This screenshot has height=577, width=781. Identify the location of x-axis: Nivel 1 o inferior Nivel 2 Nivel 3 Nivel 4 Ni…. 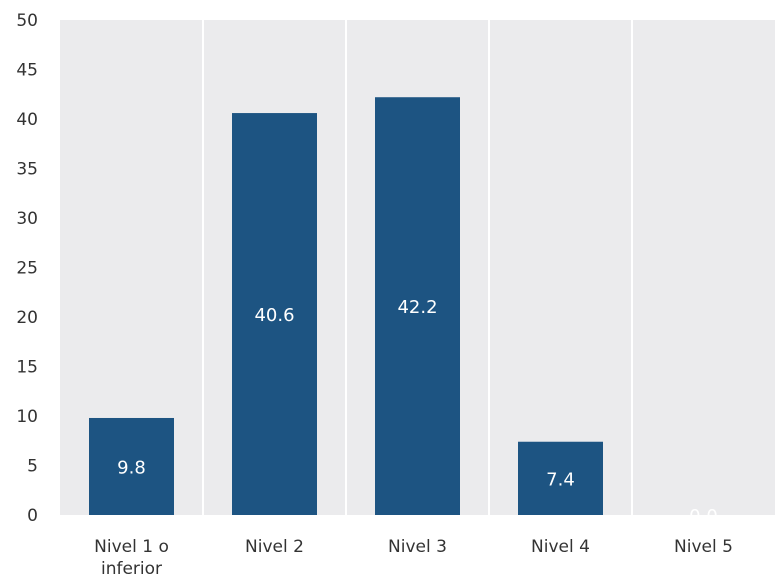
(413, 557).